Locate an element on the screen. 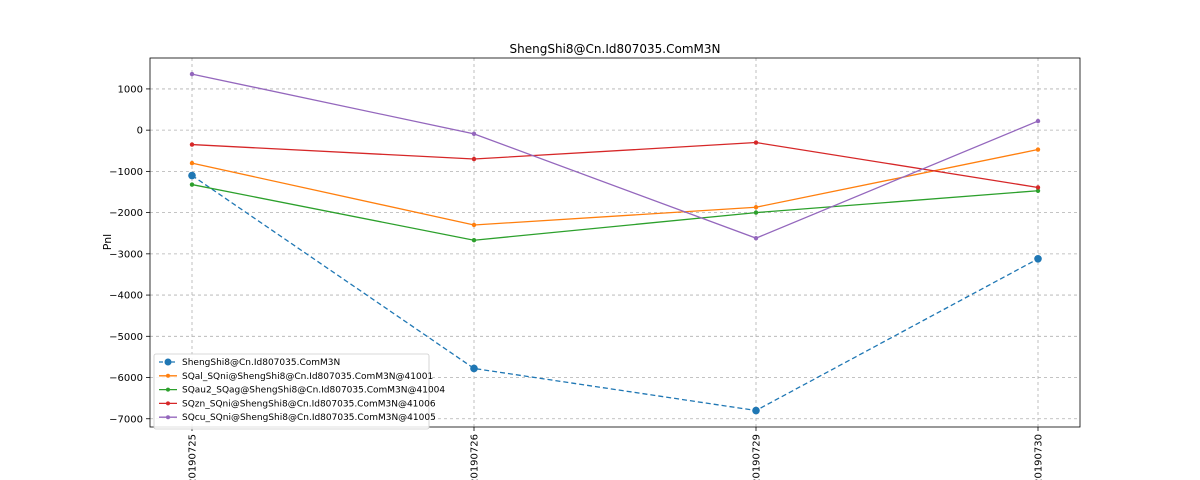  y-tick-label: −4000 is located at coordinates (126, 296).